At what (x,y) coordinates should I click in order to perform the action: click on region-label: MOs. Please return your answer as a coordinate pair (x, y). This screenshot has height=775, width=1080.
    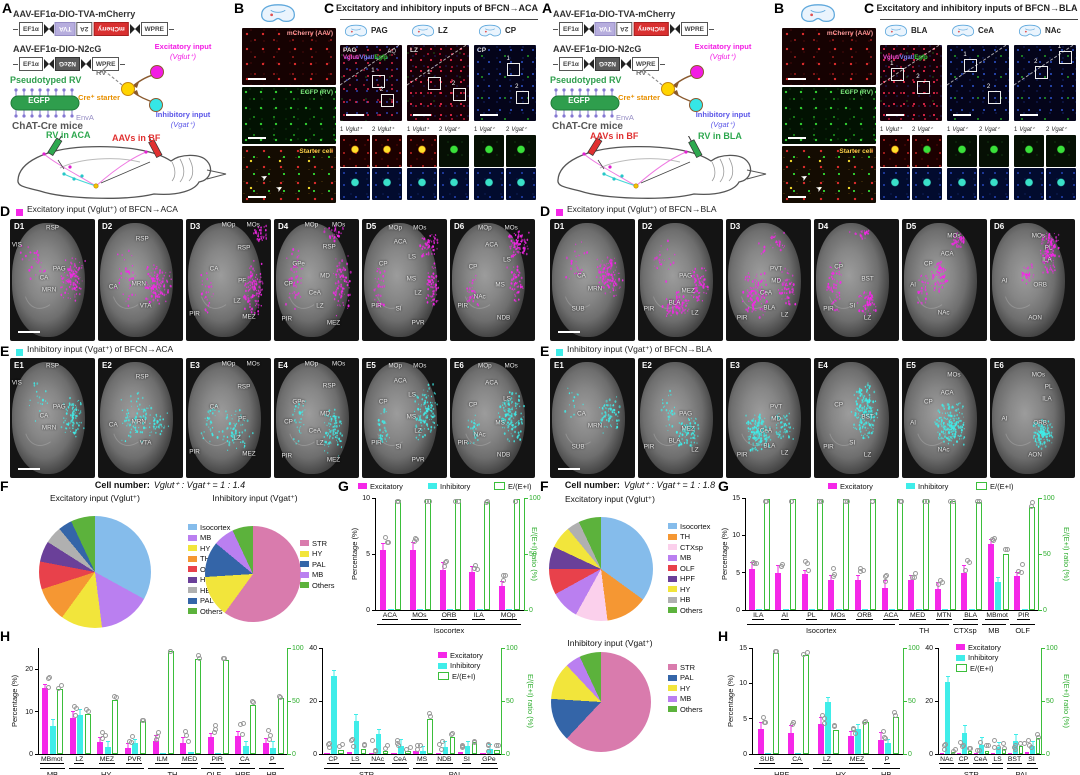
    Looking at the image, I should click on (954, 236).